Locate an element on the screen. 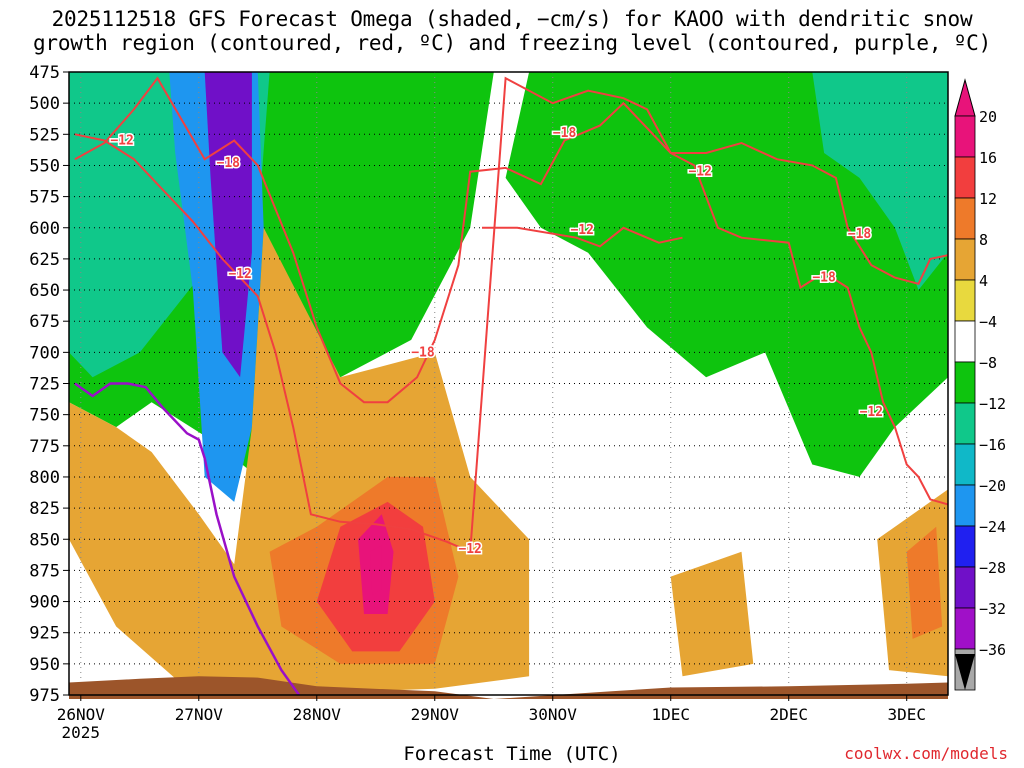 The image size is (1024, 768). x-tick-label: 2DEC is located at coordinates (788, 714).